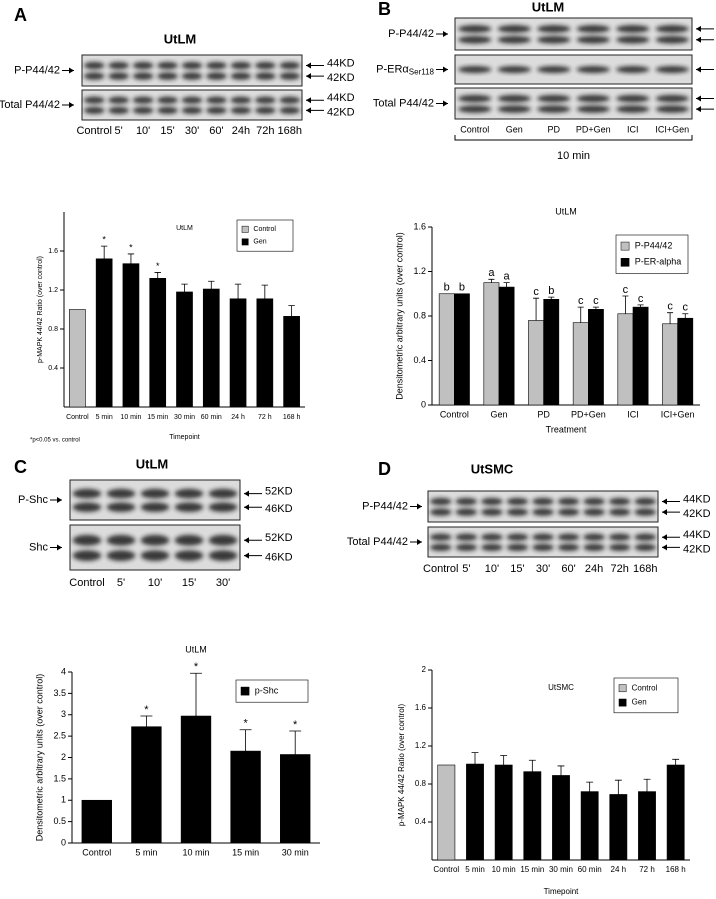 The width and height of the screenshot is (716, 899). What do you see at coordinates (59, 821) in the screenshot?
I see `y-tick-label: 0.5` at bounding box center [59, 821].